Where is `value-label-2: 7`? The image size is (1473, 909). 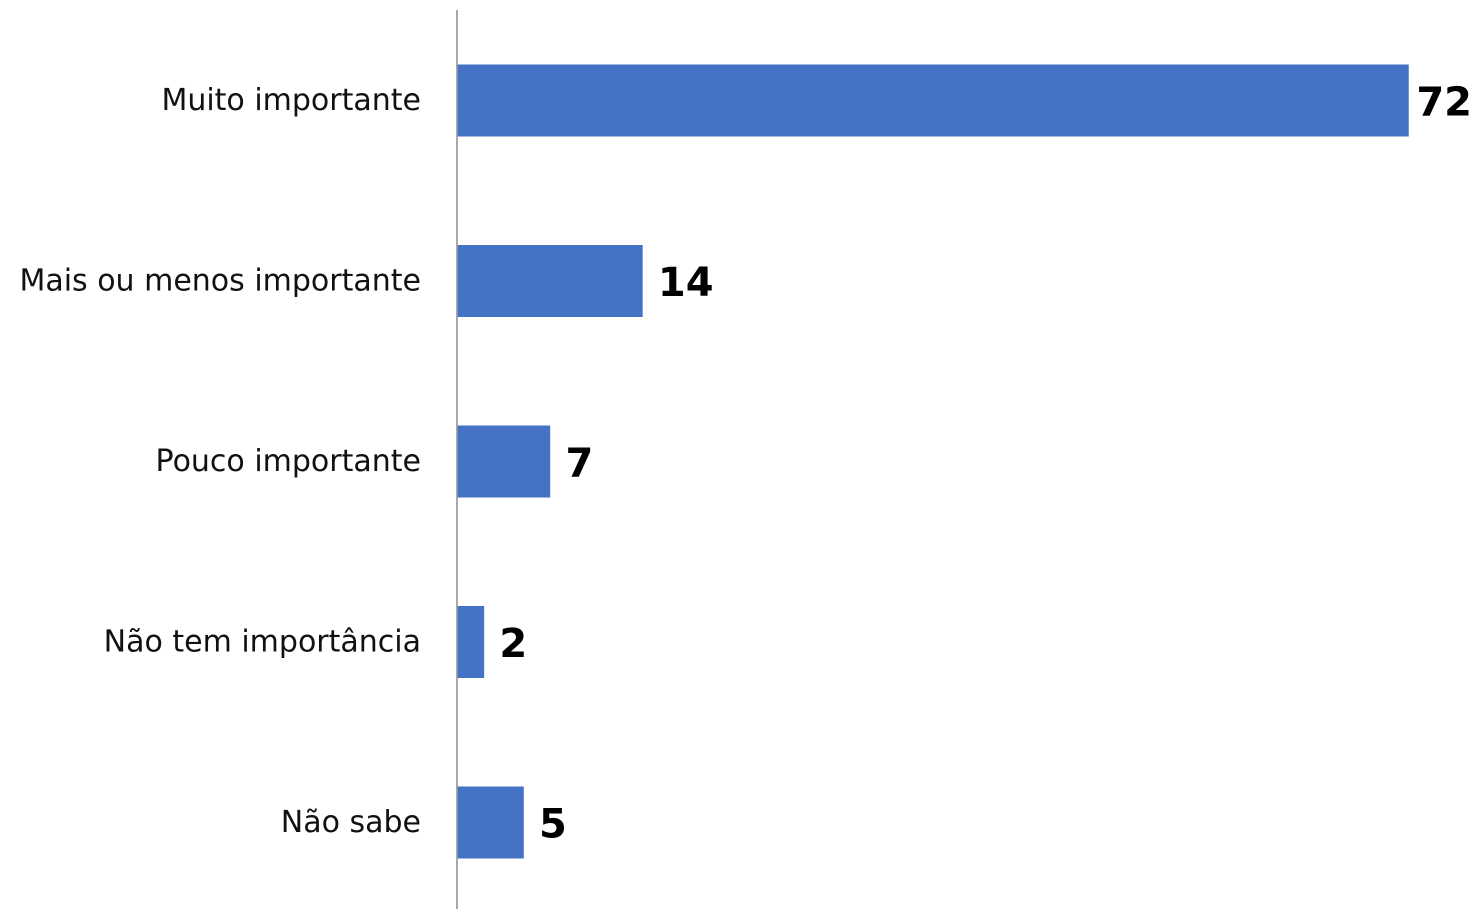
value-label-2: 7 is located at coordinates (579, 464).